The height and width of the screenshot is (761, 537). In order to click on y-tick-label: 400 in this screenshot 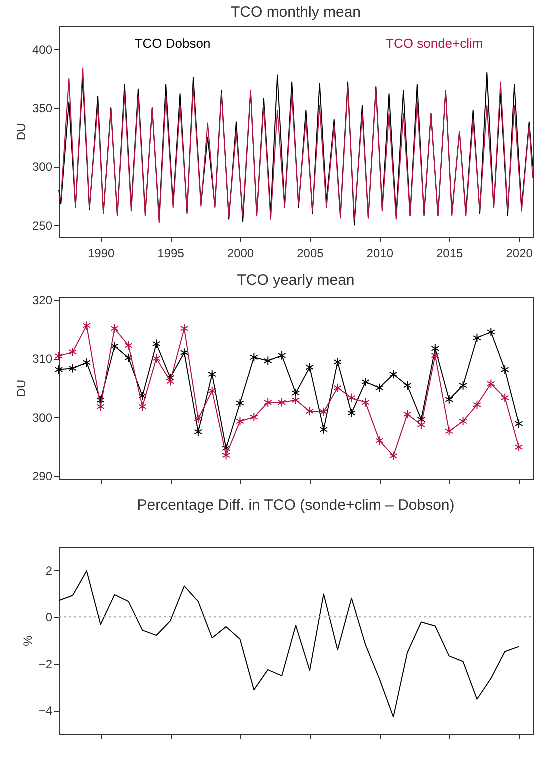, I will do `click(42, 49)`.